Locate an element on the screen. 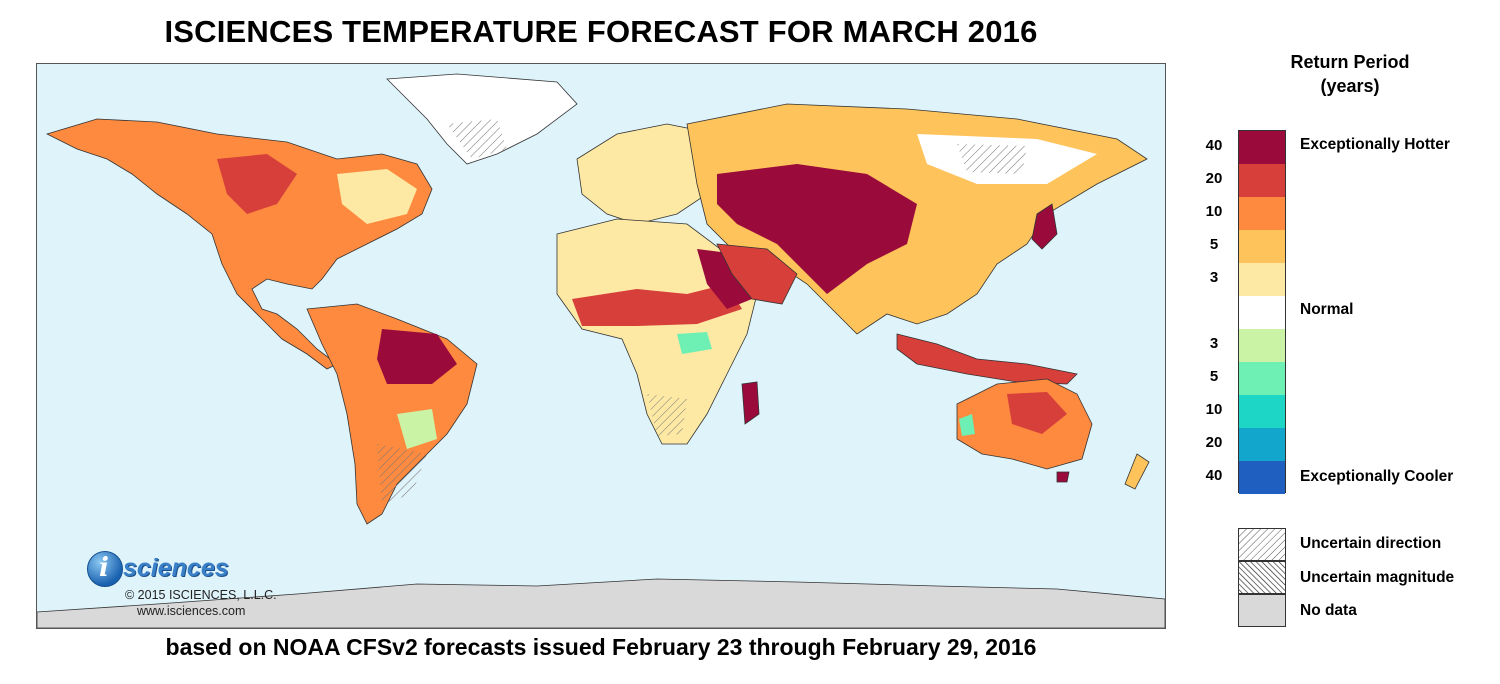 The width and height of the screenshot is (1500, 684). key-uncertain-magnitude-label: Uncertain magnitude is located at coordinates (1377, 577).